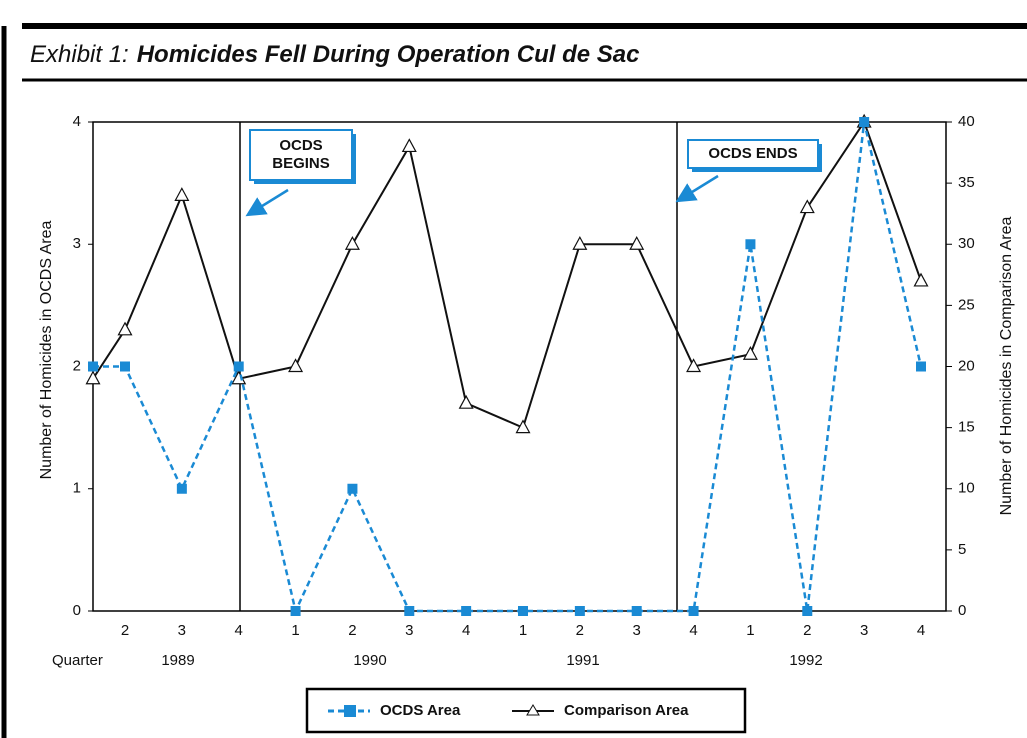 The width and height of the screenshot is (1027, 738). Describe the element at coordinates (1006, 366) in the screenshot. I see `y2-axis-label: Number of Homicides in Comparison Area` at that location.